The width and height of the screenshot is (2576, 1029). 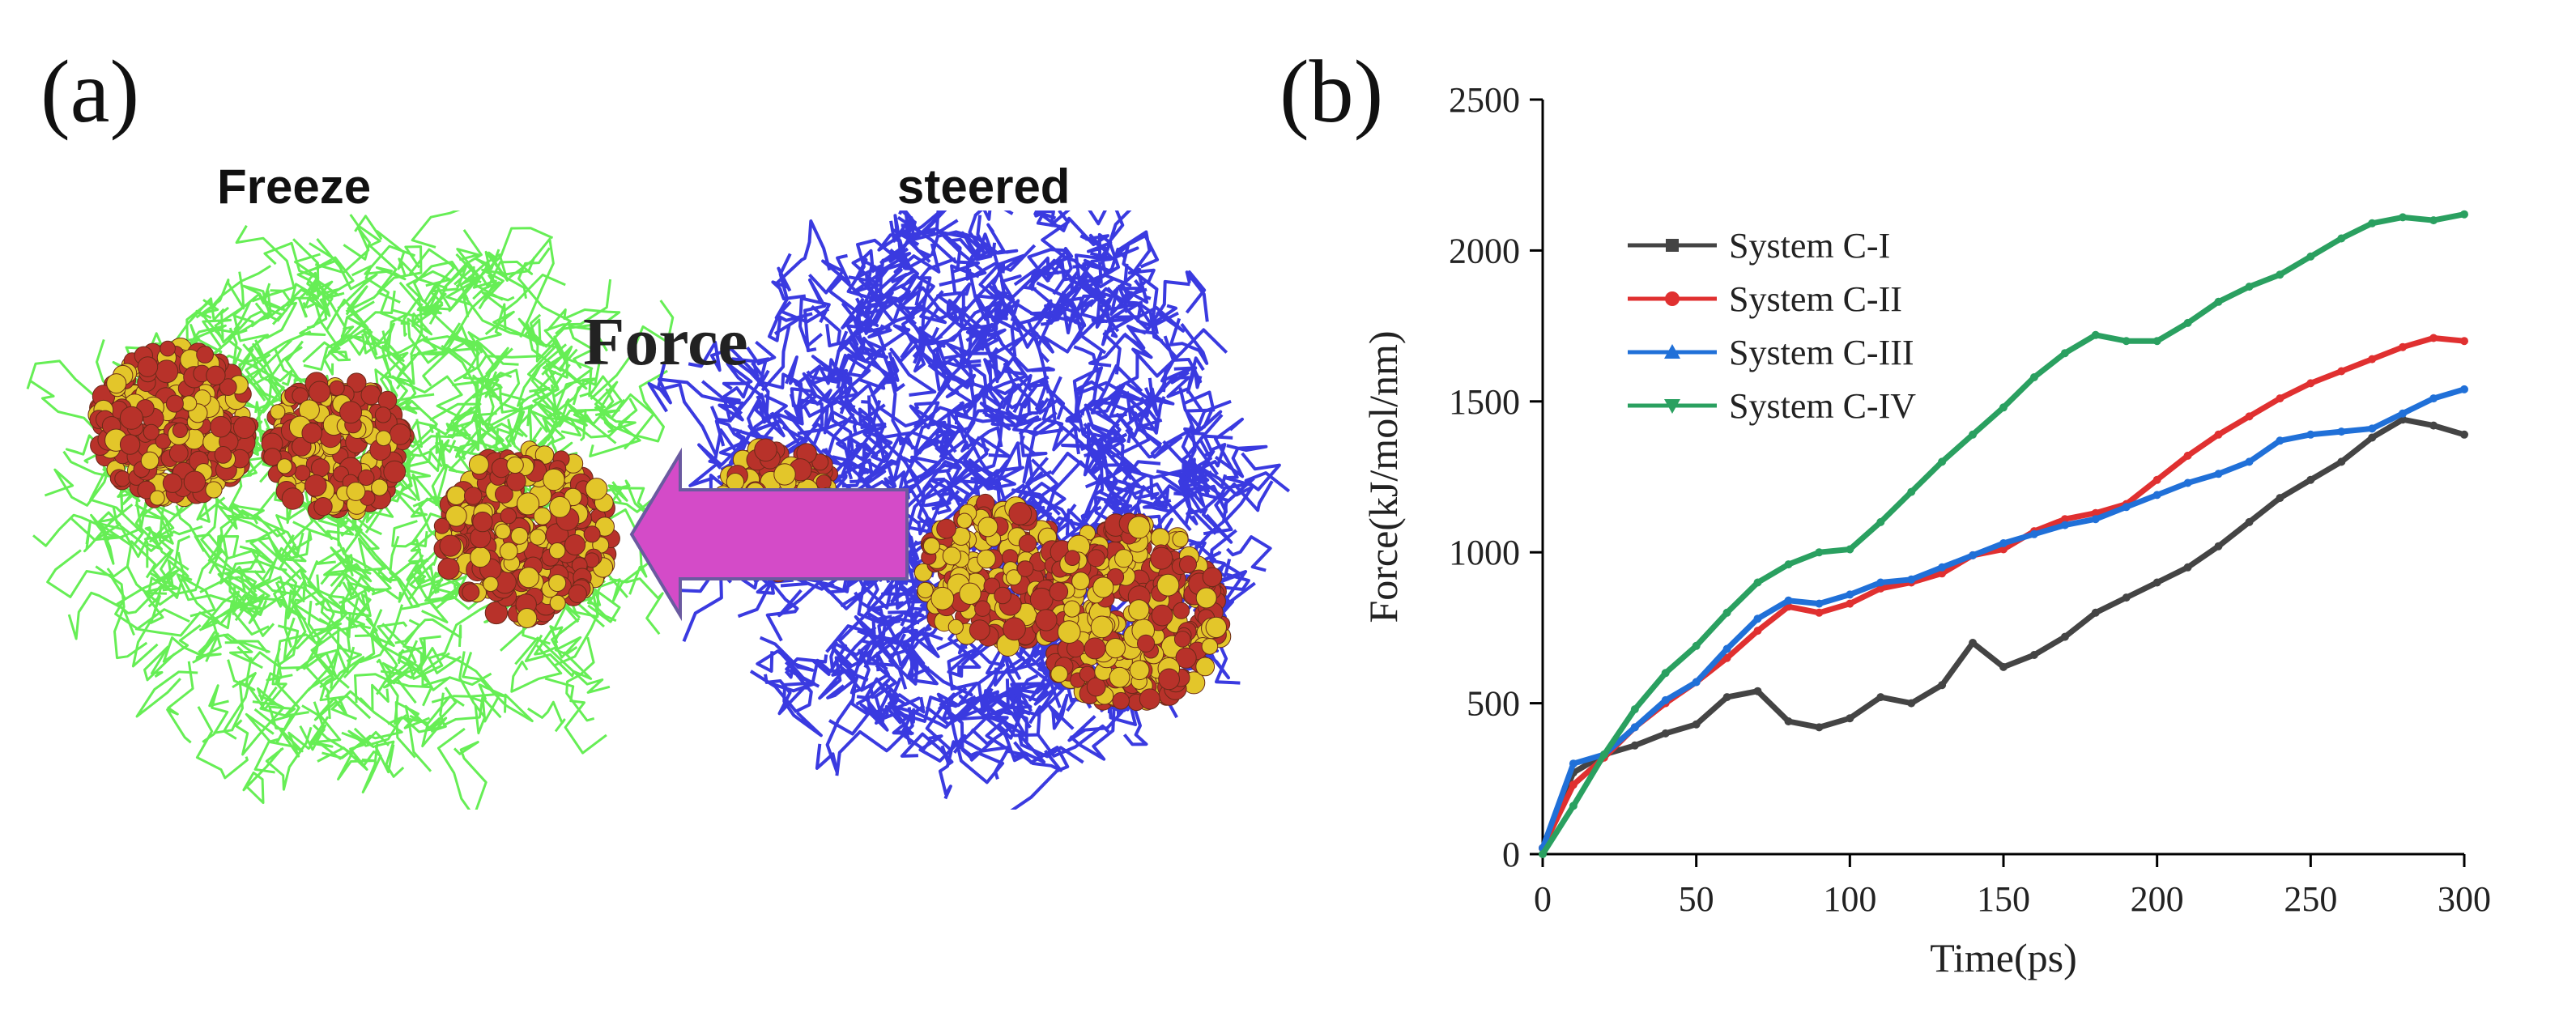 What do you see at coordinates (2003, 957) in the screenshot?
I see `x-axis-label: Time(ps)` at bounding box center [2003, 957].